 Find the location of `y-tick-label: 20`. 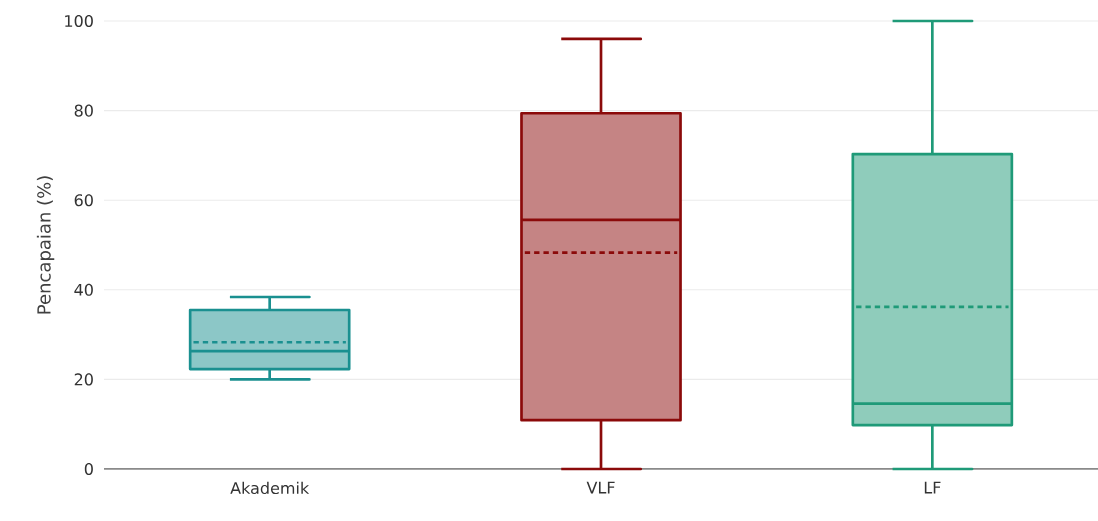

y-tick-label: 20 is located at coordinates (83, 379).